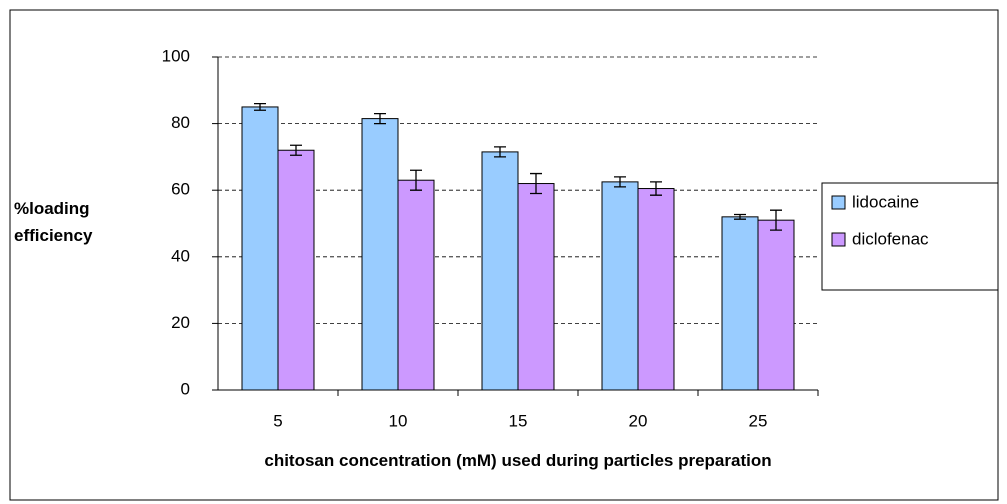 The width and height of the screenshot is (1007, 504). I want to click on y-axis-label: %loading efficiency, so click(53, 222).